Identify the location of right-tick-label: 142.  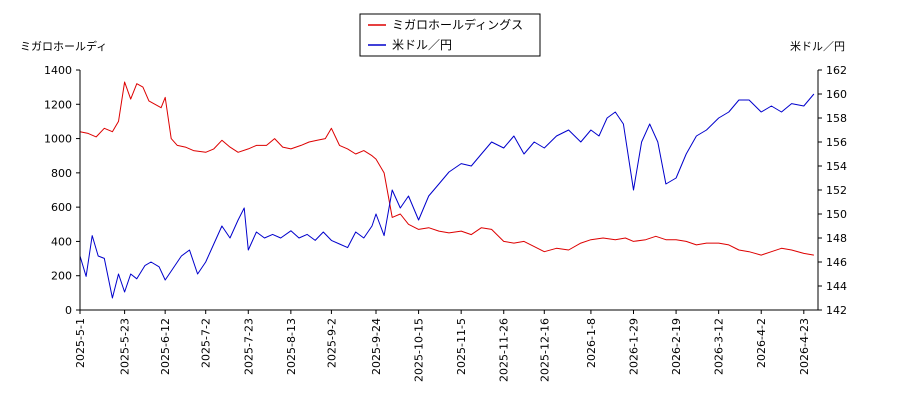
(836, 310).